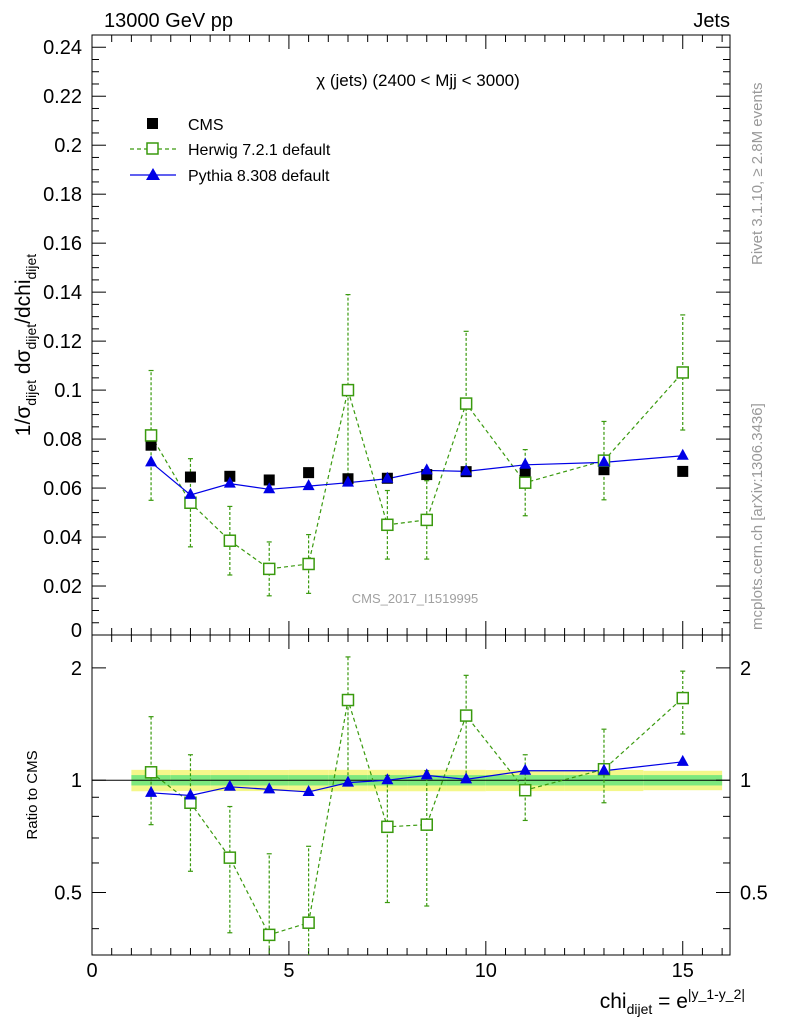 This screenshot has height=1024, width=786. What do you see at coordinates (168, 21) in the screenshot?
I see `header-left: 13000 GeV pp` at bounding box center [168, 21].